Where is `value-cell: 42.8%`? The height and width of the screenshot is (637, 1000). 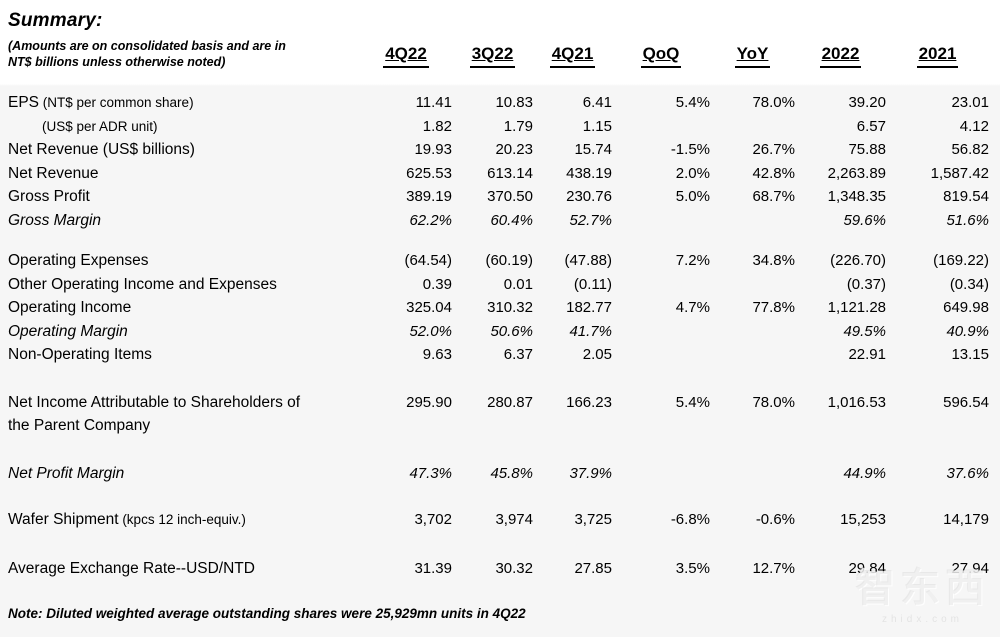 value-cell: 42.8% is located at coordinates (773, 173).